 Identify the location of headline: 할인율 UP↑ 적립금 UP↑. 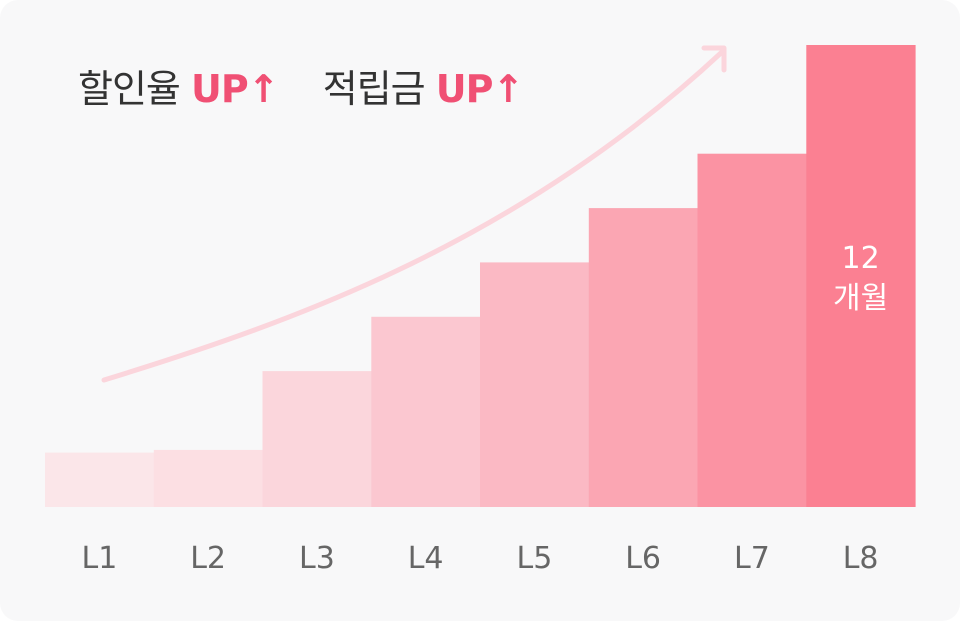
(301, 89).